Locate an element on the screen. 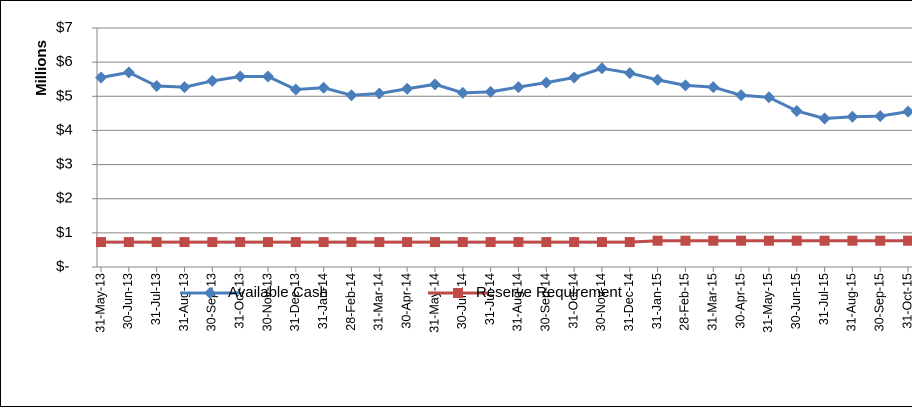  x-tick-label: 30-Sep-13 is located at coordinates (212, 302).